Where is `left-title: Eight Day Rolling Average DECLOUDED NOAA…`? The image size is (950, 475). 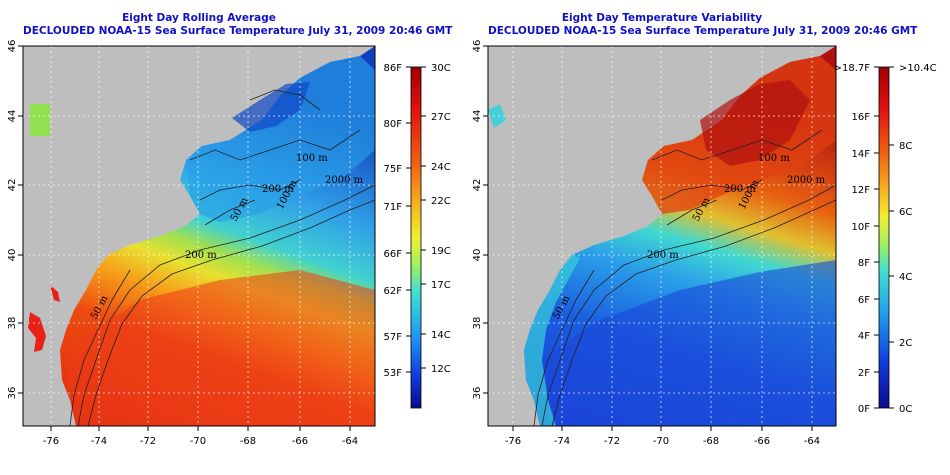 left-title: Eight Day Rolling Average DECLOUDED NOAA… is located at coordinates (238, 25).